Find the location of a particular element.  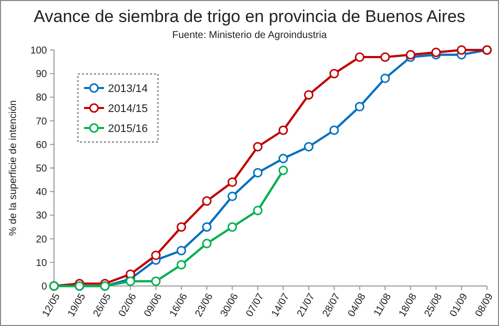

y-tick-label: 60 is located at coordinates (42, 145).